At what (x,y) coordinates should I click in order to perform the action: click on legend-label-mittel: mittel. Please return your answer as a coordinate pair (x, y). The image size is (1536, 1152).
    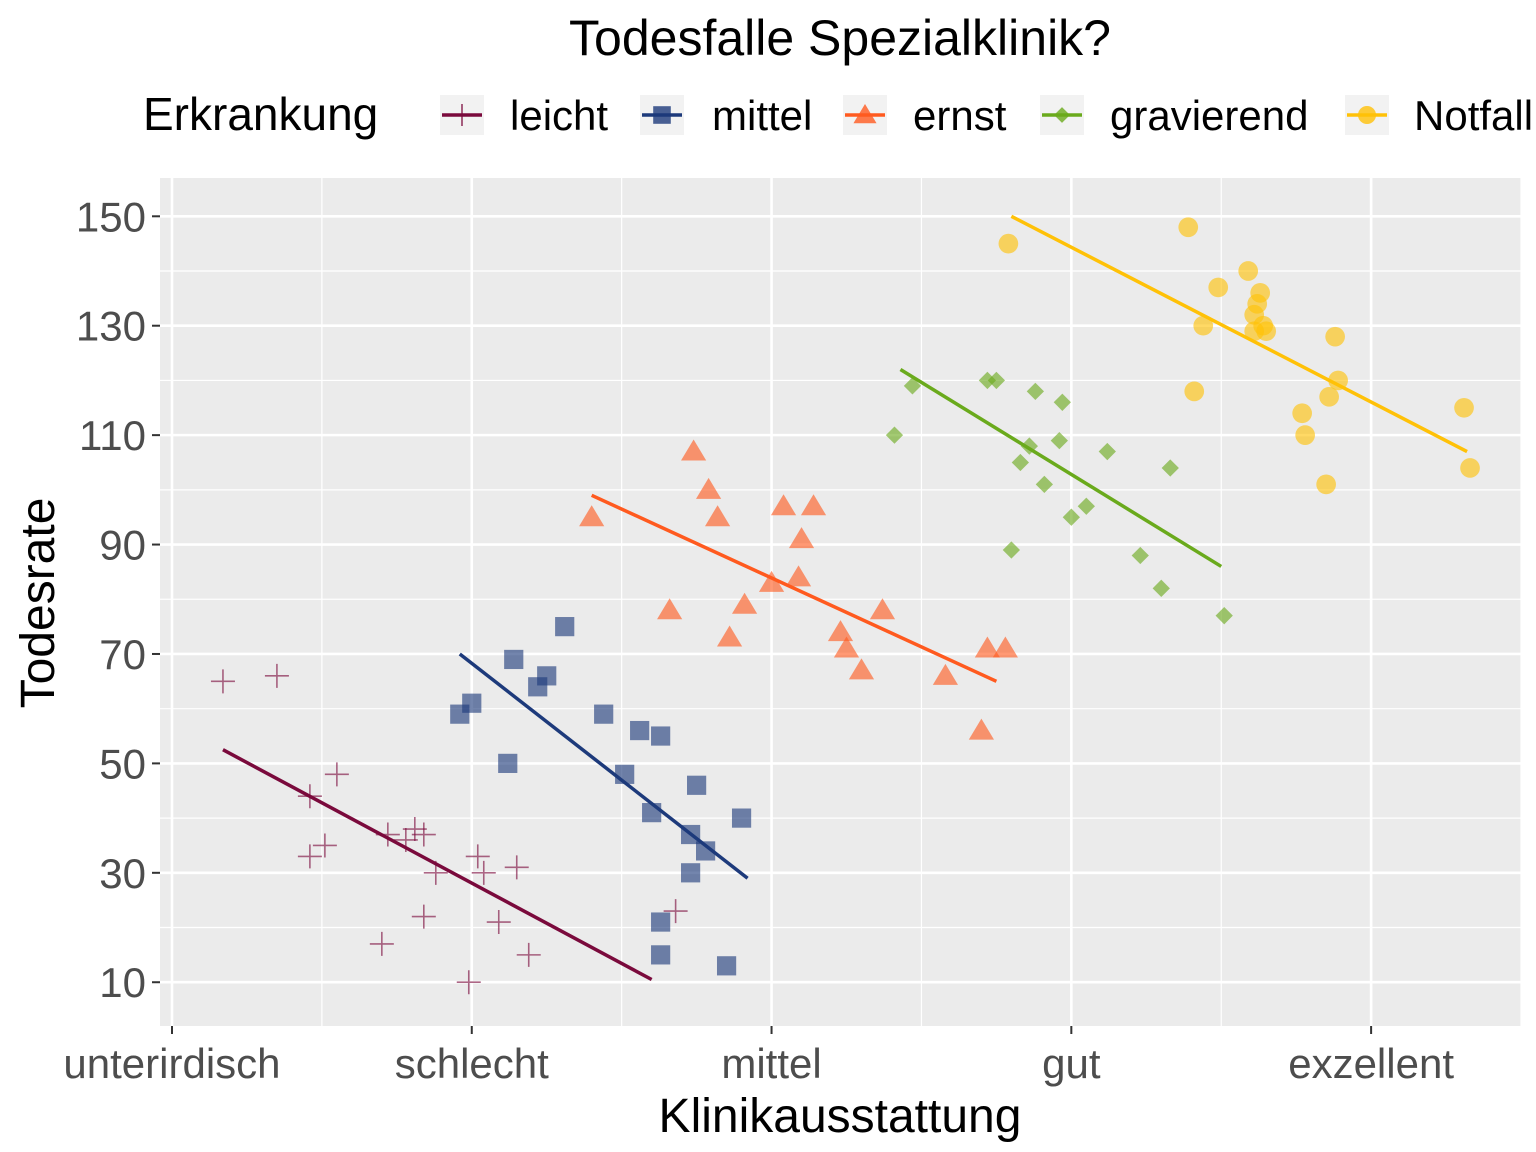
    Looking at the image, I should click on (762, 115).